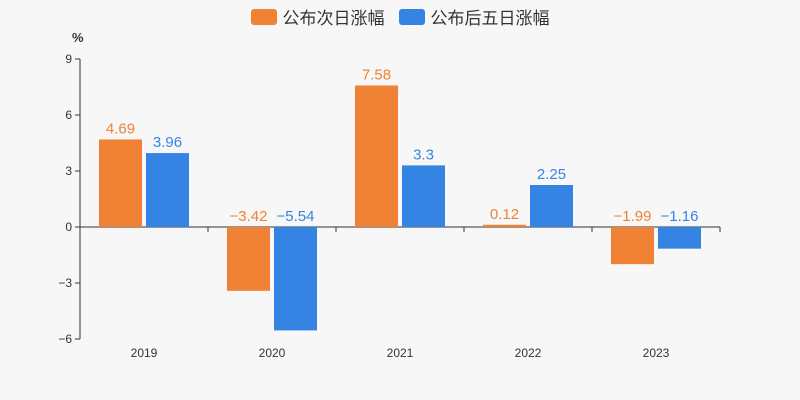  I want to click on legend-label-five-day: 公布后五日涨幅, so click(490, 18).